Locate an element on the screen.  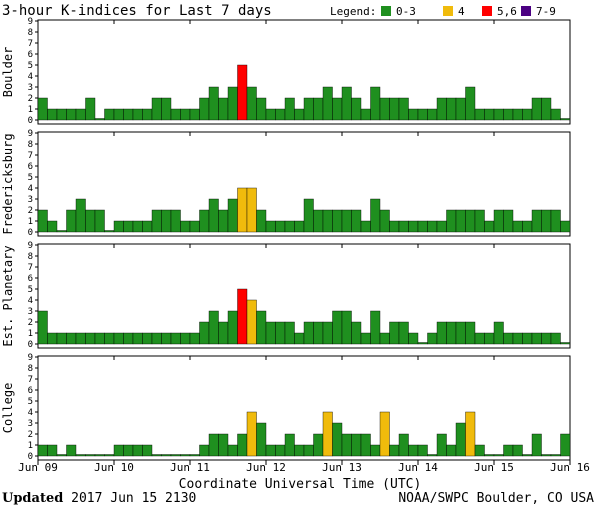
x-tick-label: Jun 12 is located at coordinates (266, 467).